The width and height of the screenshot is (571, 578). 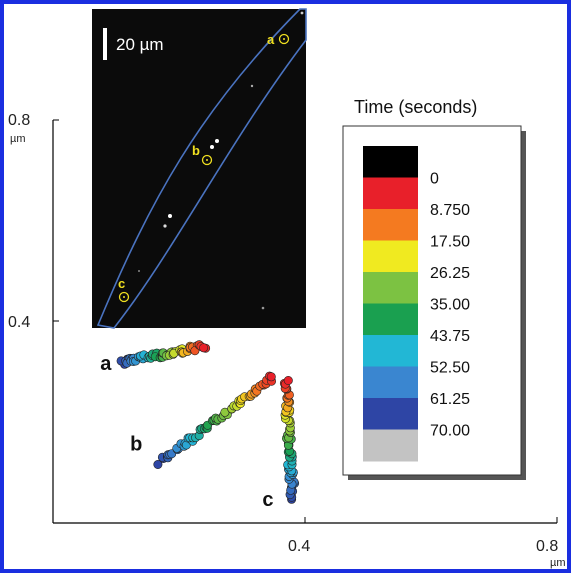 What do you see at coordinates (450, 431) in the screenshot?
I see `legend-label-9: 70.00` at bounding box center [450, 431].